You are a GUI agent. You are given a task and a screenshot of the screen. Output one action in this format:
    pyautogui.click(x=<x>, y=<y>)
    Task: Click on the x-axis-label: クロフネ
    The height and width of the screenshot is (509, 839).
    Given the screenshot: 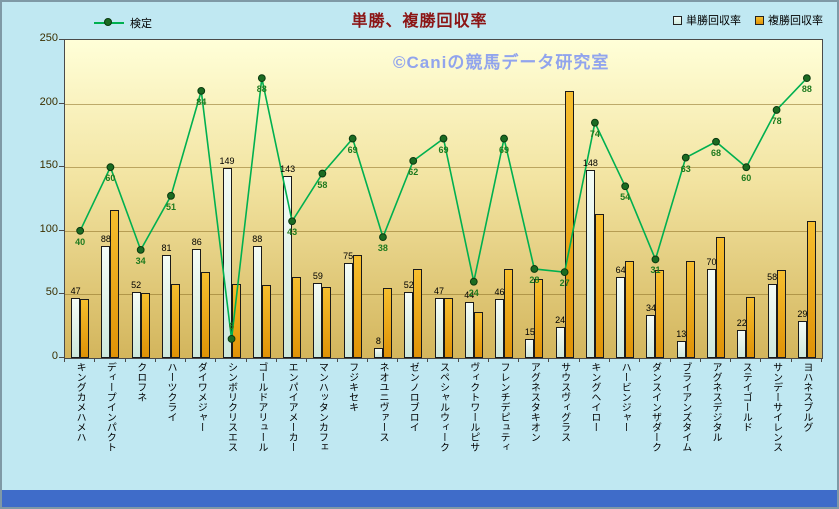 What is the action you would take?
    pyautogui.click(x=140, y=382)
    